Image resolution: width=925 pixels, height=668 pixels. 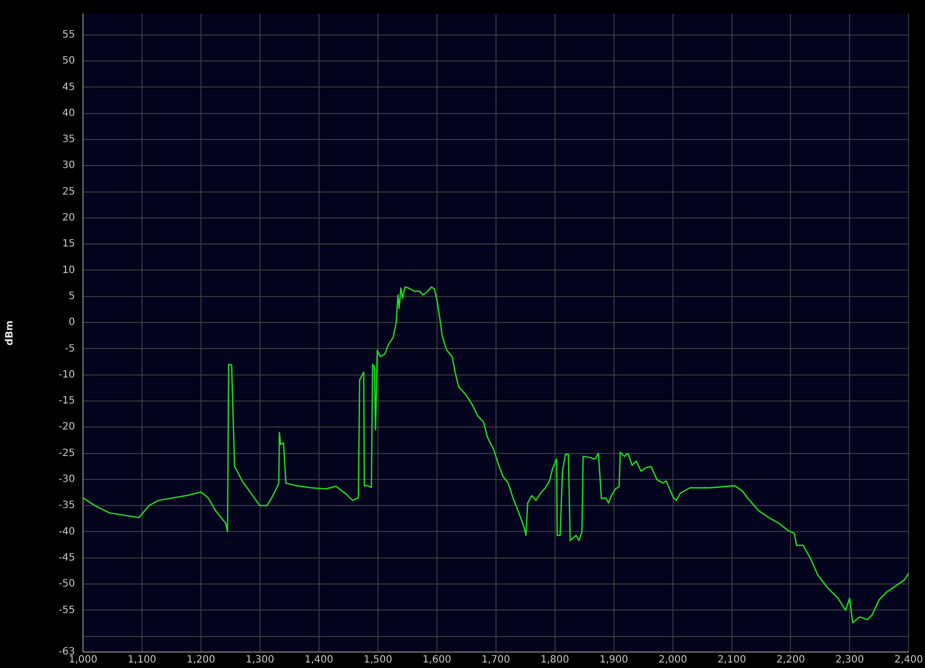 I want to click on x-tick-label: 1,400, so click(x=319, y=660).